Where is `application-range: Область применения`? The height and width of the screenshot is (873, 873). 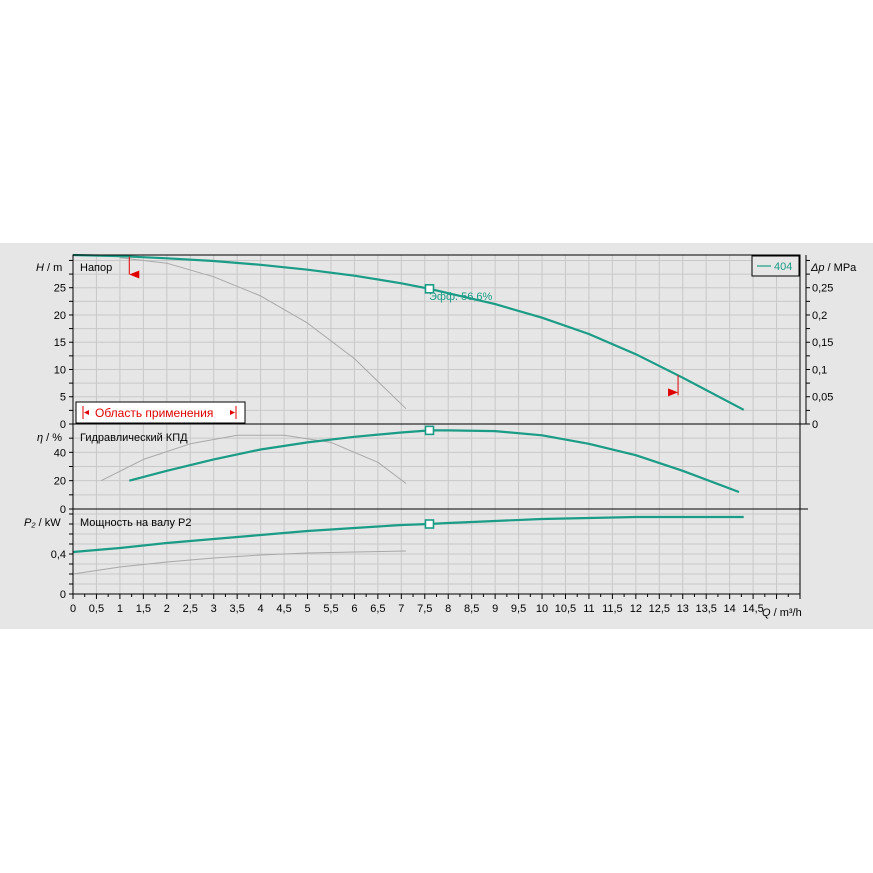
application-range: Область применения is located at coordinates (160, 412).